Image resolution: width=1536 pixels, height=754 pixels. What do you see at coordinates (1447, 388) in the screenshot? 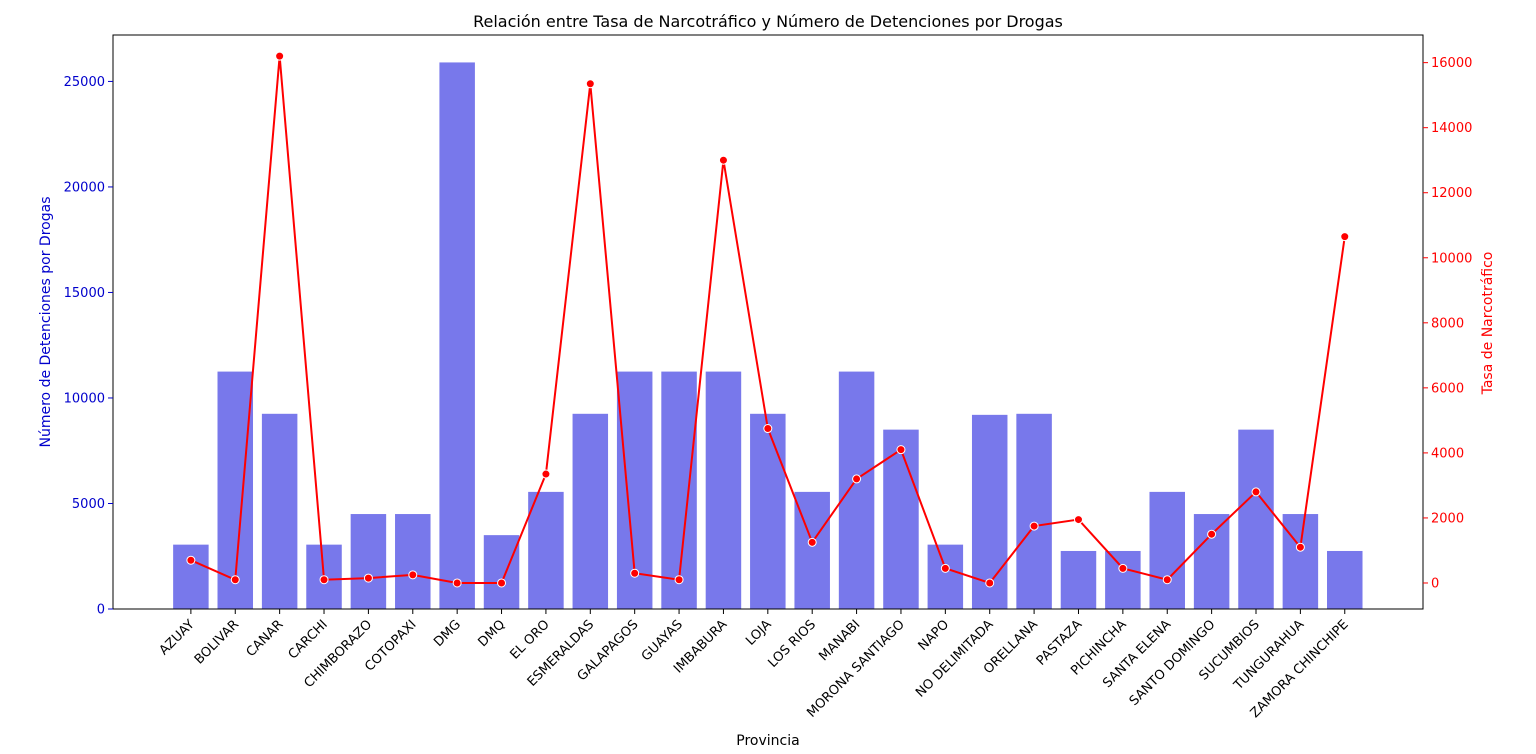
I see `y-tick-label-right: 6000` at bounding box center [1447, 388].